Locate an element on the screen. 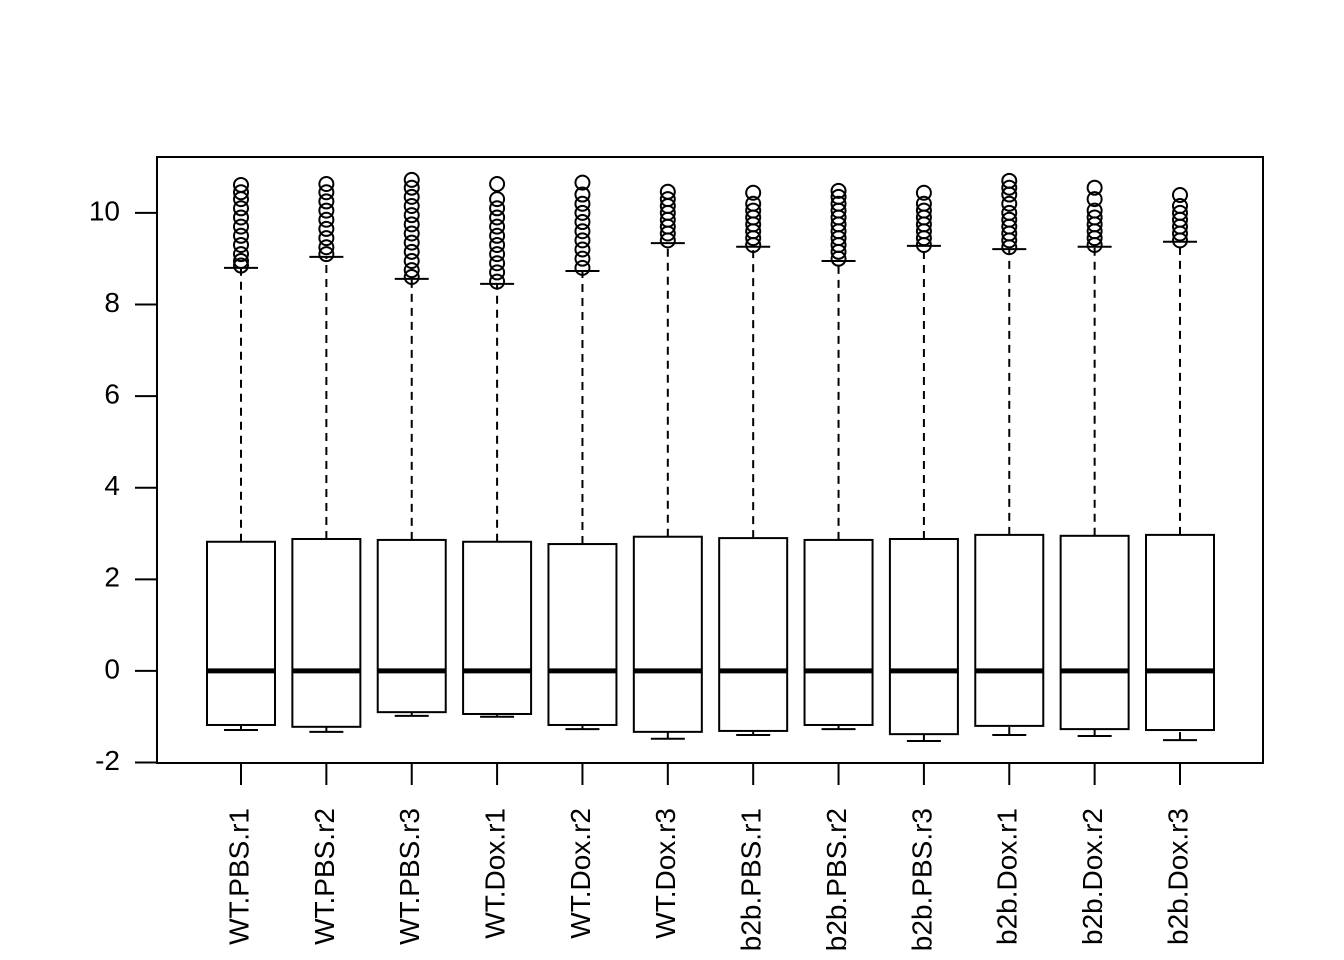 Image resolution: width=1344 pixels, height=960 pixels. x-tick-label: b2b.Dox.r2 is located at coordinates (1092, 876).